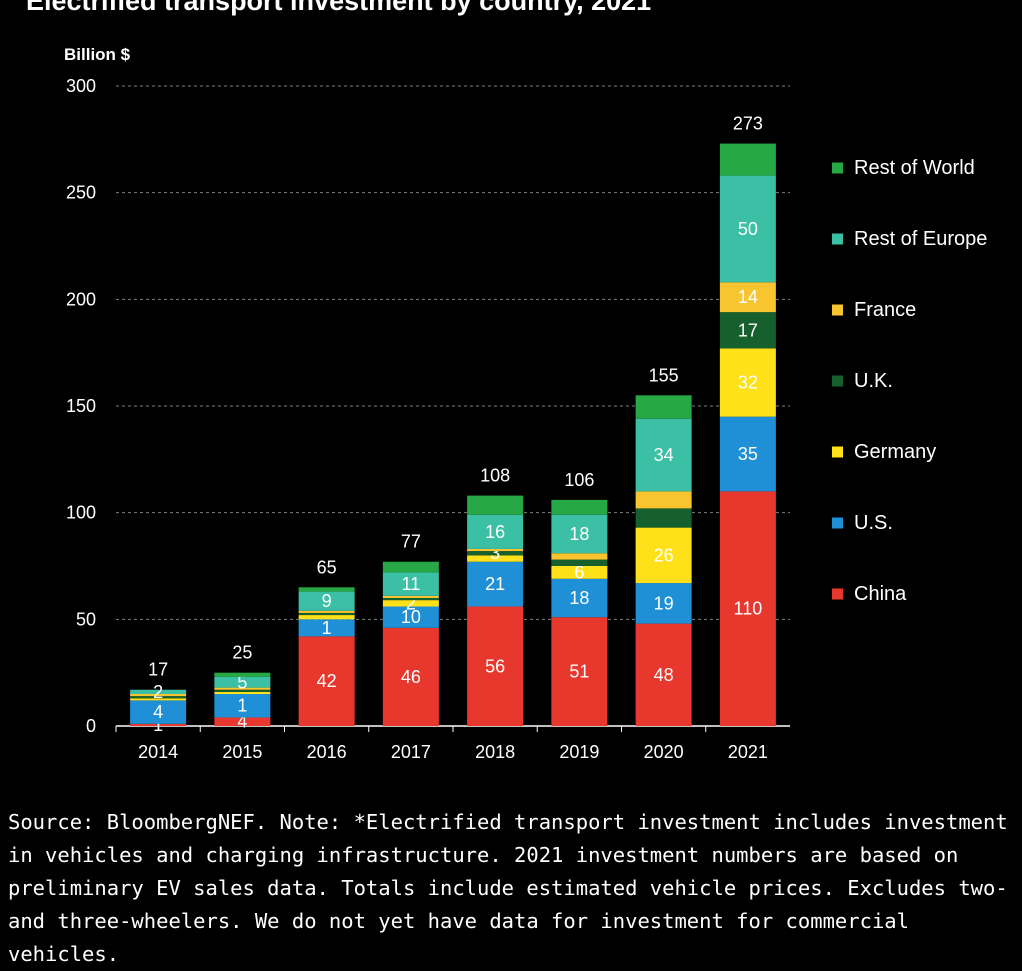 Image resolution: width=1022 pixels, height=971 pixels. I want to click on data-label: 5, so click(242, 682).